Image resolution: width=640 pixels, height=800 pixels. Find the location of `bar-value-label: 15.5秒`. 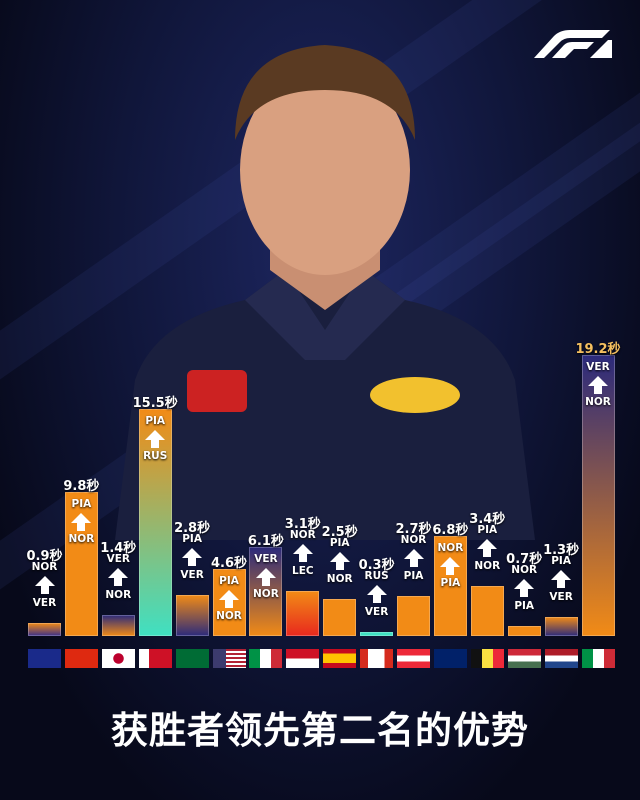

bar-value-label: 15.5秒 is located at coordinates (155, 403).